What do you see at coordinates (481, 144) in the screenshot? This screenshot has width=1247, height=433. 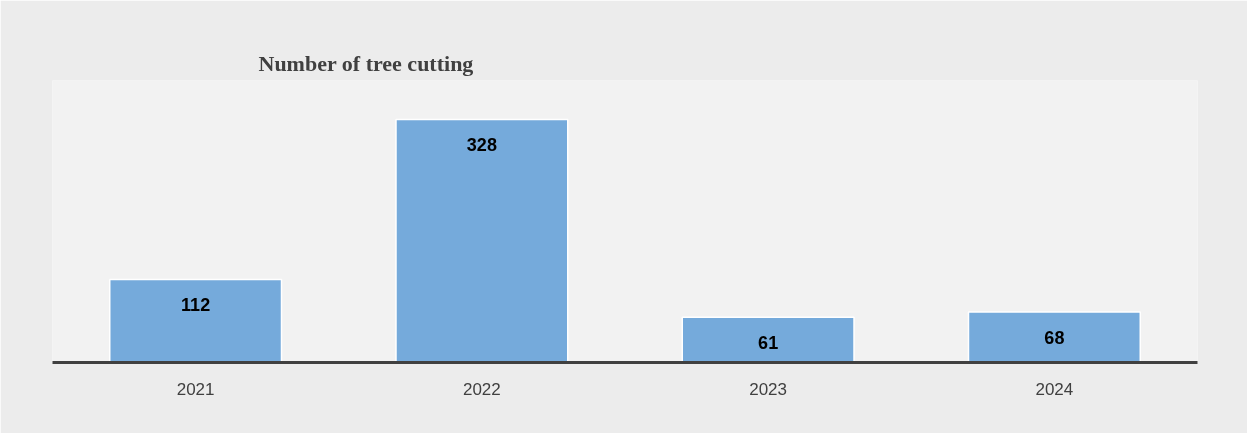 I see `data-label: 328` at bounding box center [481, 144].